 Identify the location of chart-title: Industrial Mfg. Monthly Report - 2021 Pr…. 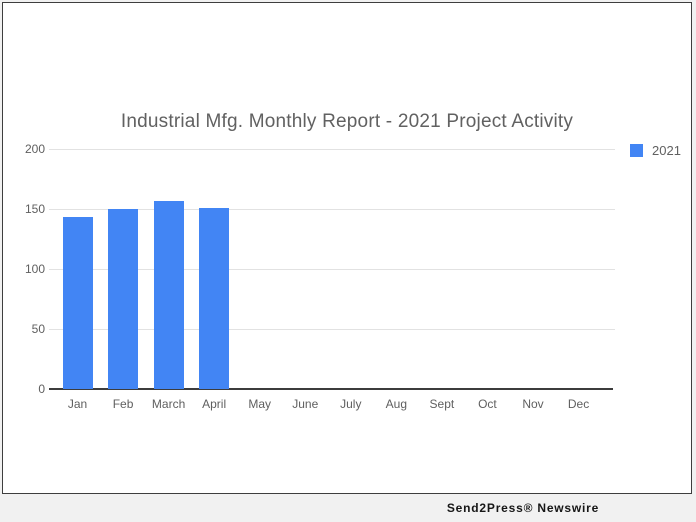
(347, 121).